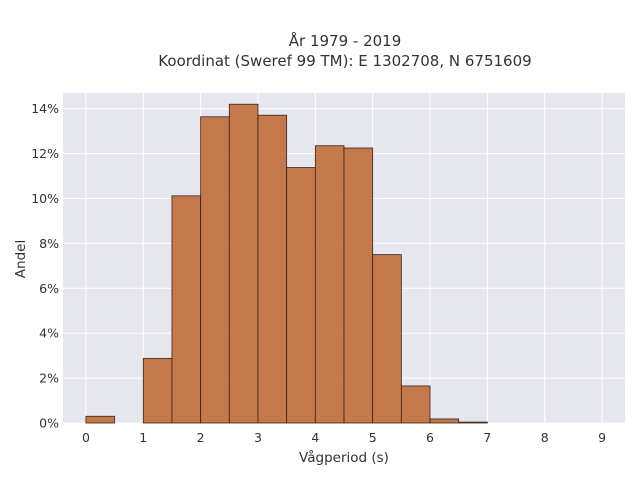 This screenshot has height=480, width=640. I want to click on y-tick-label: 8%, so click(49, 243).